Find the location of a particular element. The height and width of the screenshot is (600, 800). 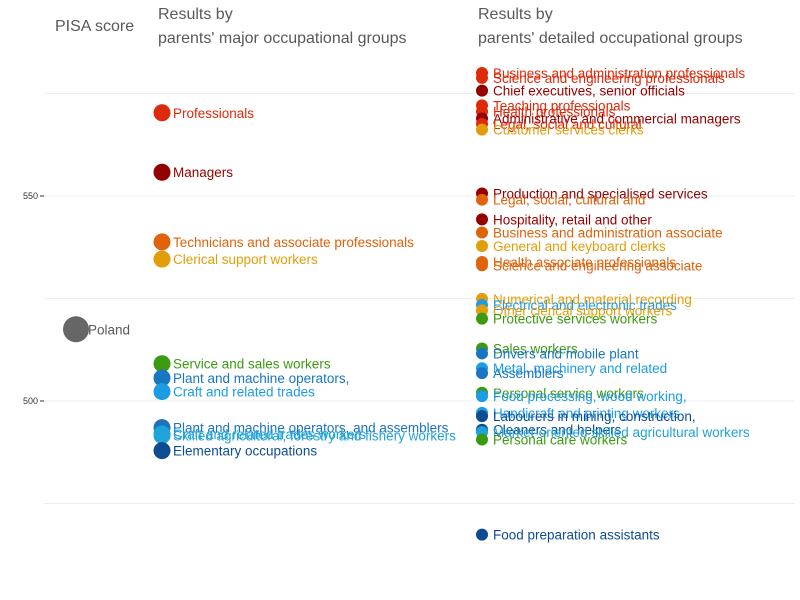

detailed-group-label: Chief executives, senior officials is located at coordinates (589, 91).